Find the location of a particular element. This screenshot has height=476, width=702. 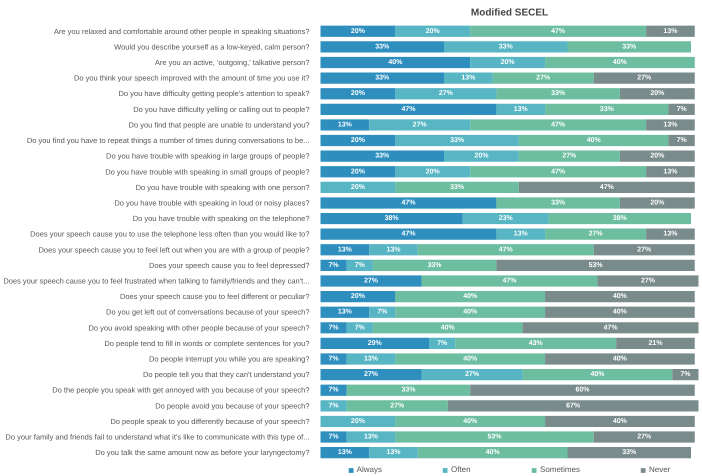

chart-title: Modified SECEL is located at coordinates (509, 13).